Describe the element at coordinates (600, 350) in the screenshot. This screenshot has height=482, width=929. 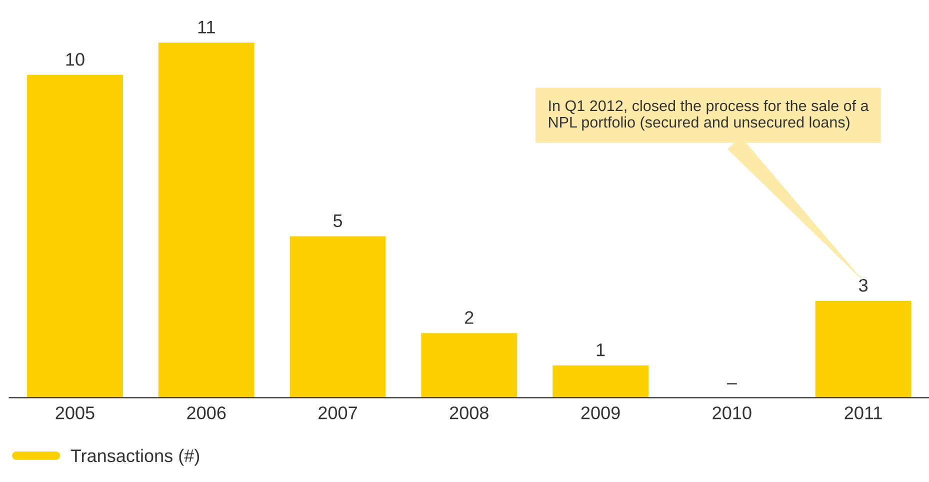
I see `data-label: 1` at that location.